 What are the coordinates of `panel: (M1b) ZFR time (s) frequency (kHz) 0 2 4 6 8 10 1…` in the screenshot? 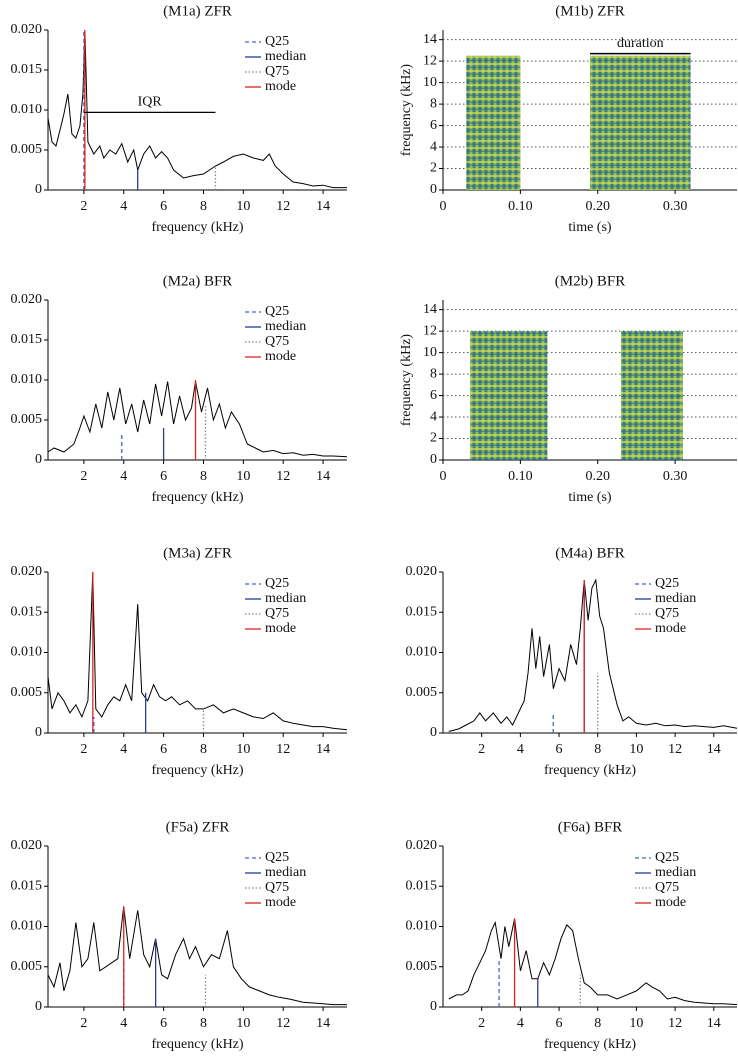 It's located at (568, 119).